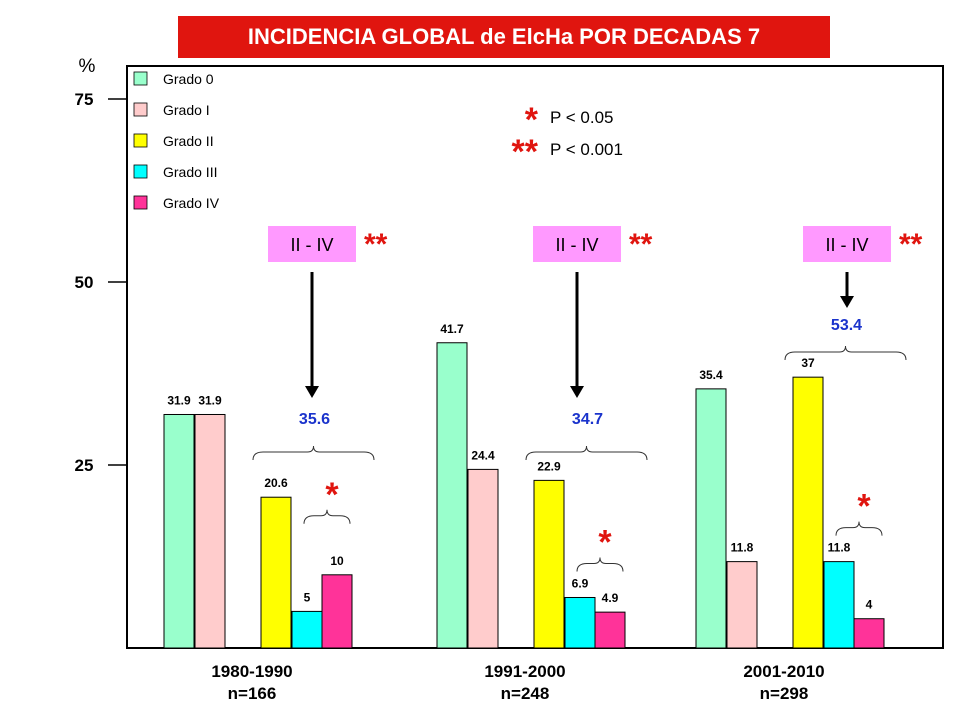 Image resolution: width=960 pixels, height=720 pixels. Describe the element at coordinates (276, 483) in the screenshot. I see `data-label: 20.6` at that location.